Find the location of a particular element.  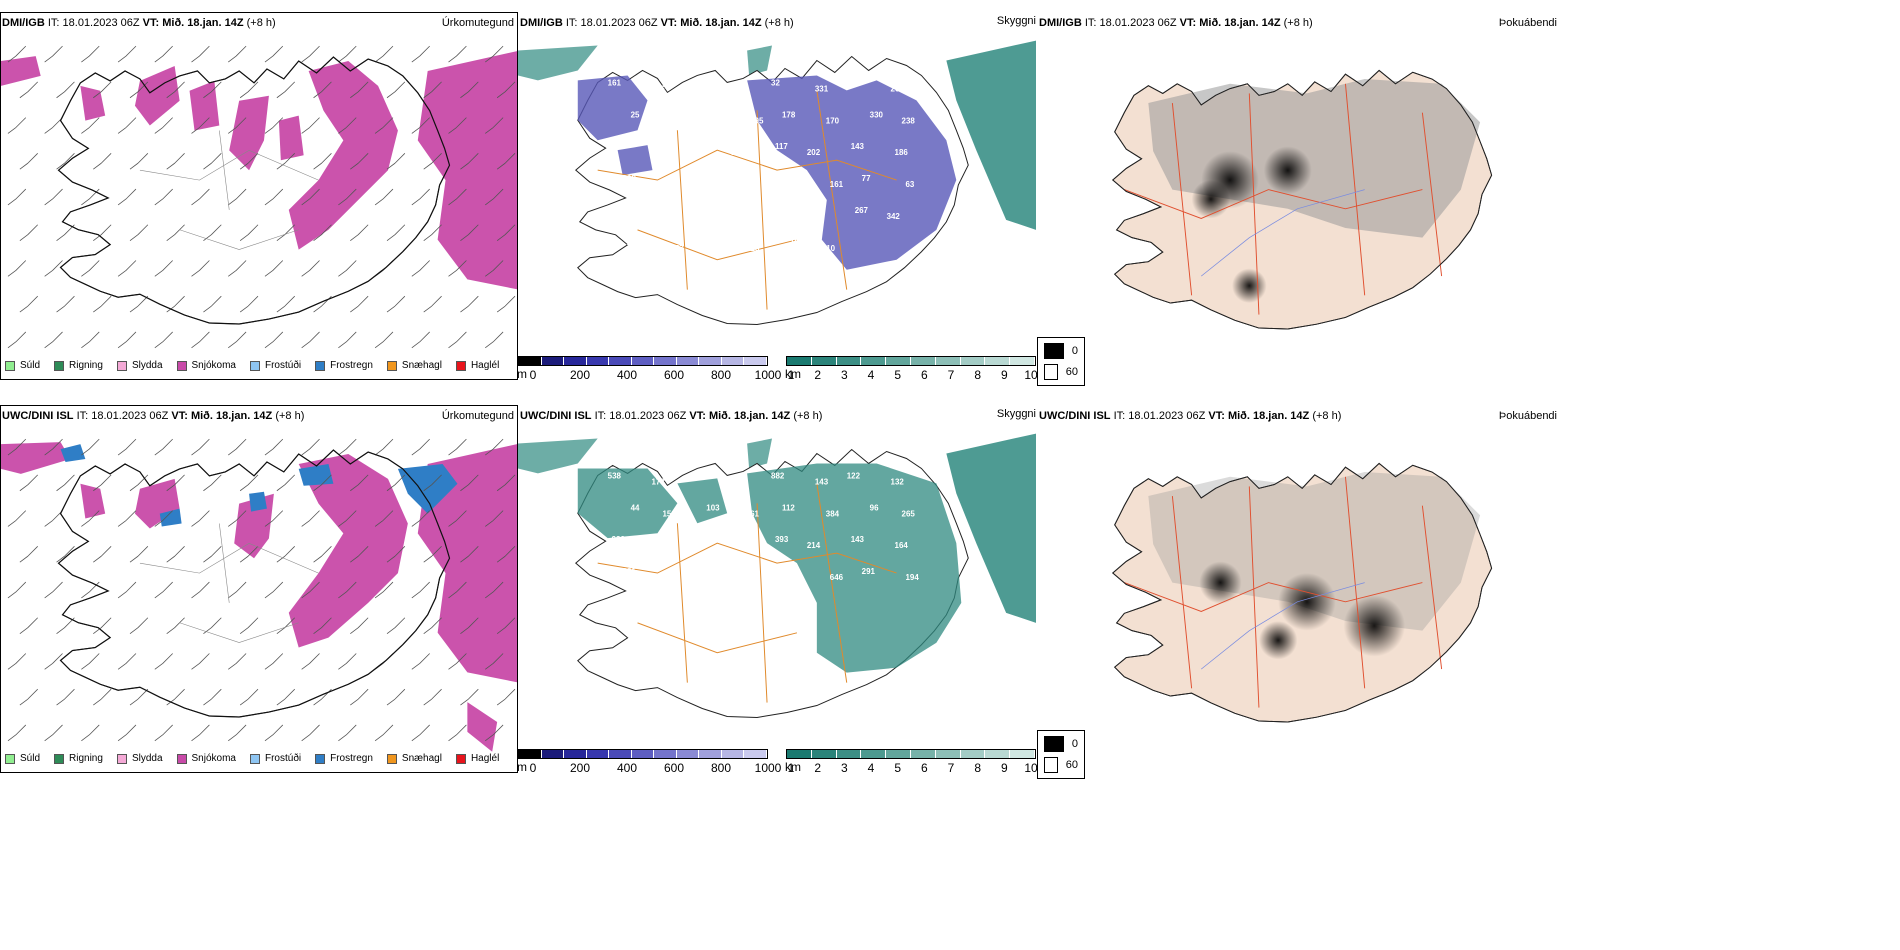

legend-item: Súld is located at coordinates (22, 365).